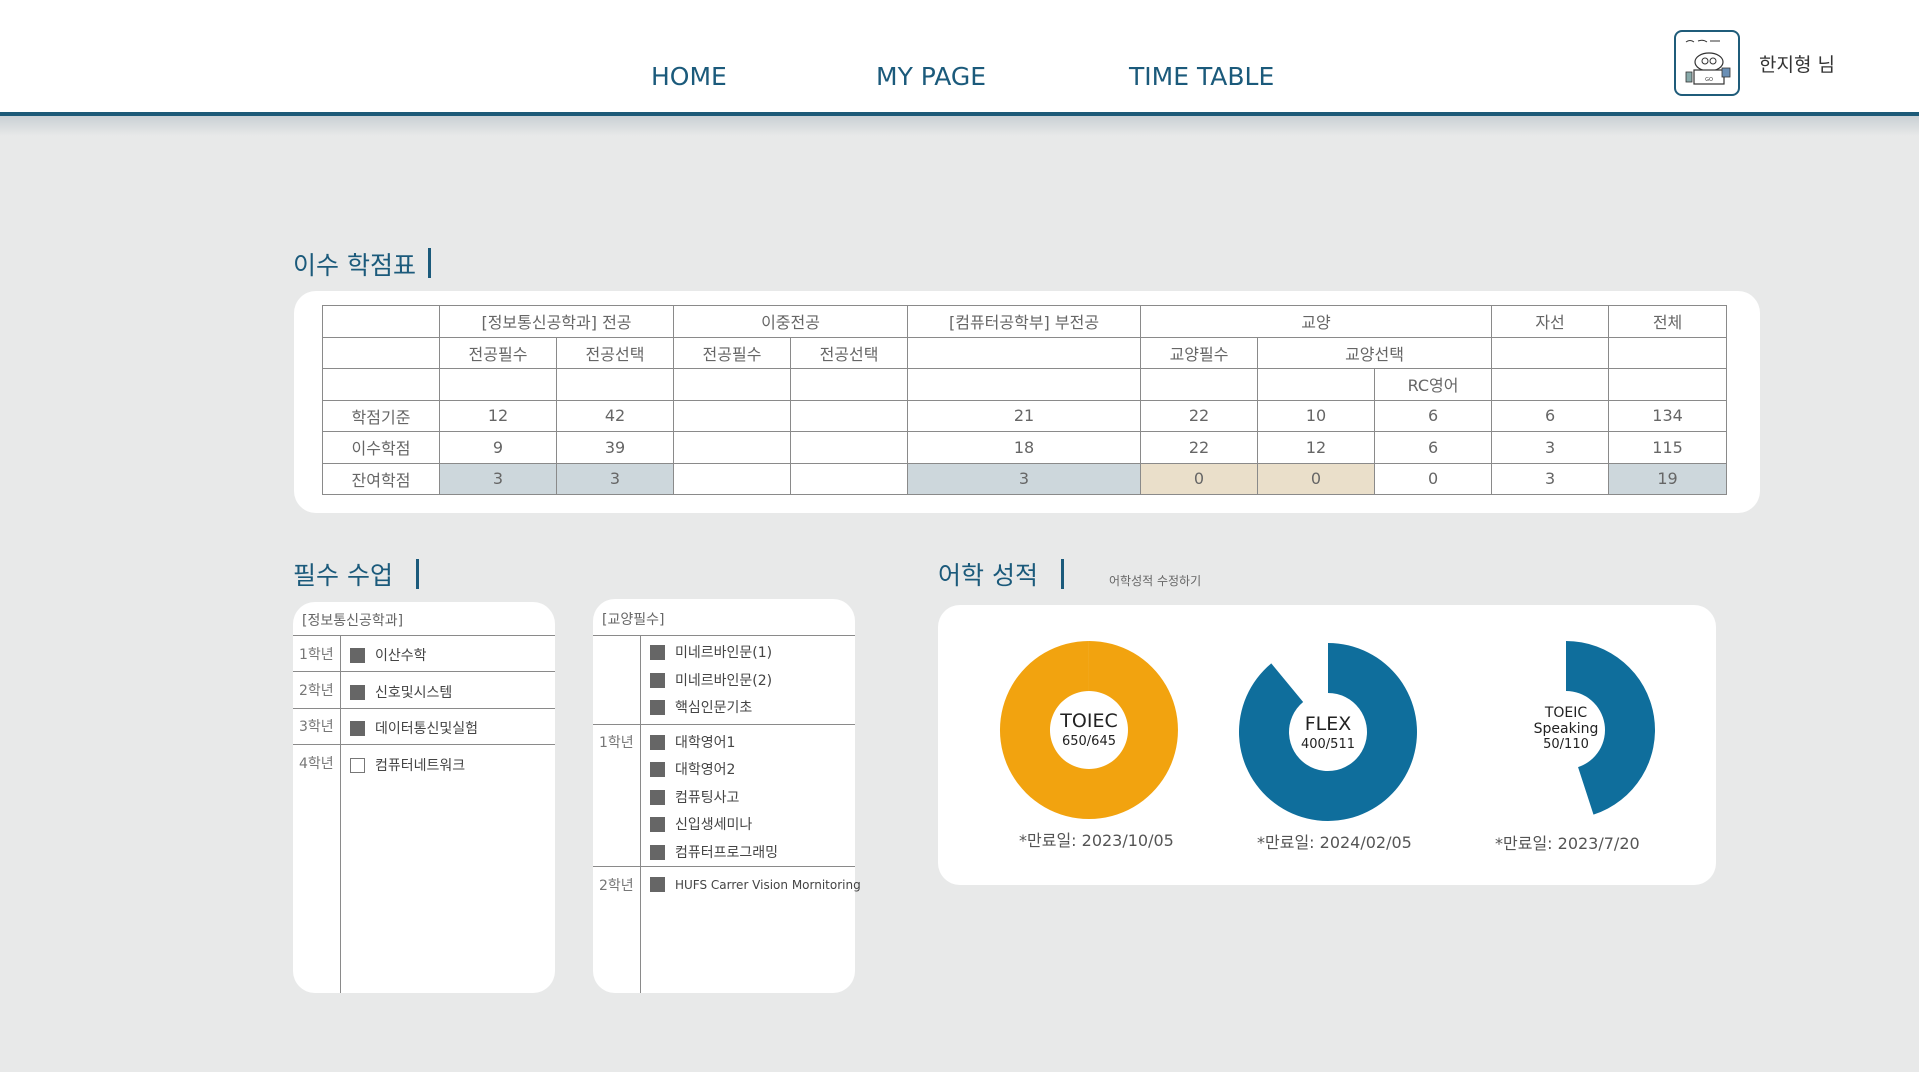  I want to click on avatar: GO, so click(1707, 63).